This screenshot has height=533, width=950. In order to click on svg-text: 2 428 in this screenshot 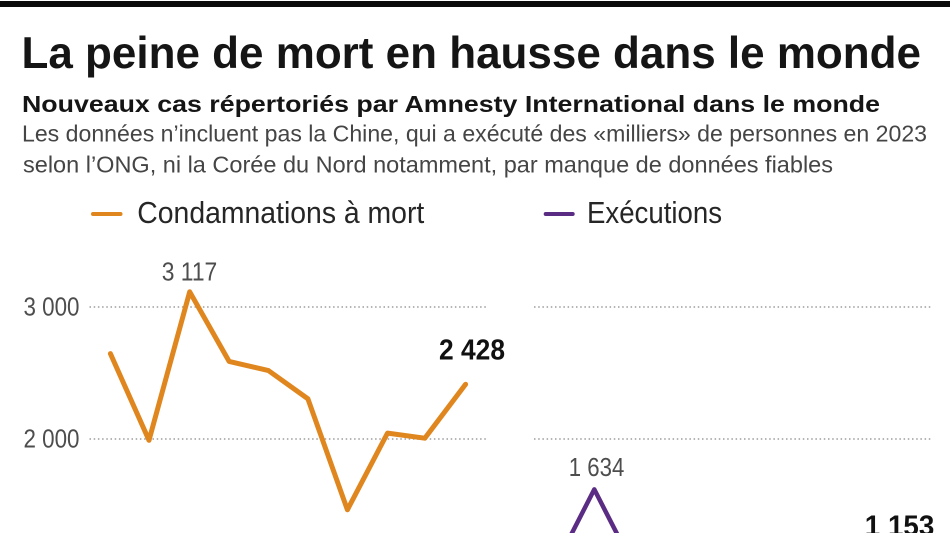, I will do `click(472, 351)`.